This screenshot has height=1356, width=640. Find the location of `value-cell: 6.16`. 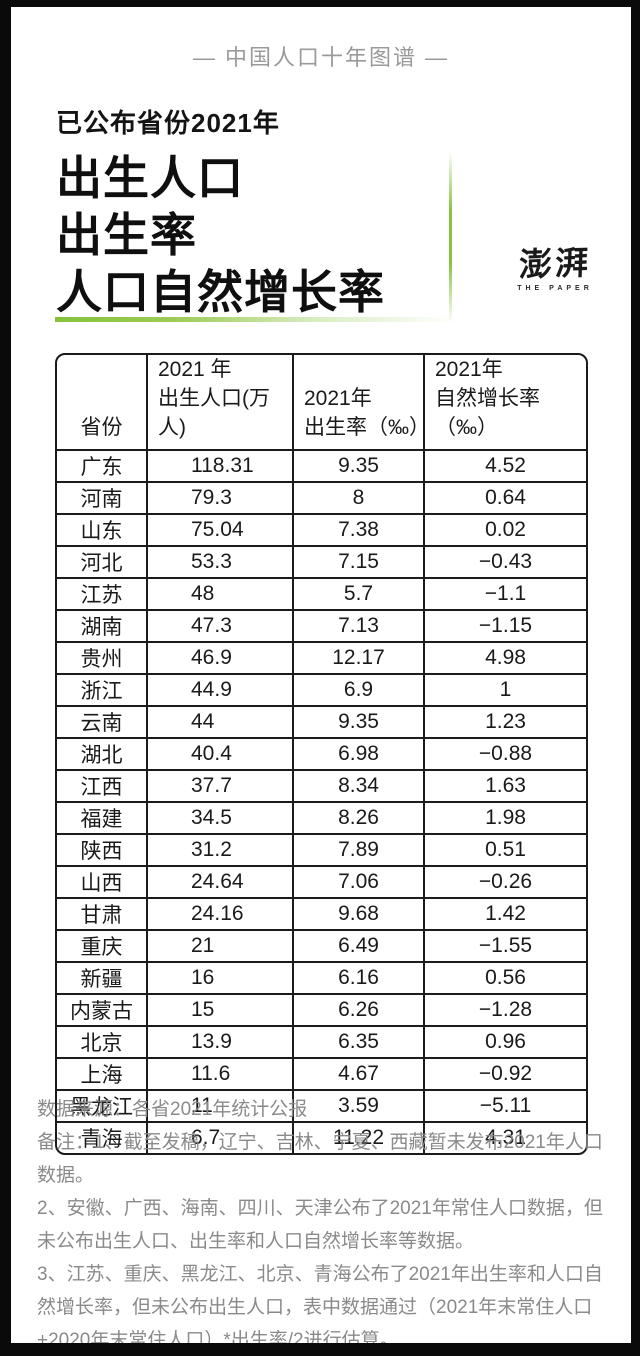

value-cell: 6.16 is located at coordinates (359, 978).